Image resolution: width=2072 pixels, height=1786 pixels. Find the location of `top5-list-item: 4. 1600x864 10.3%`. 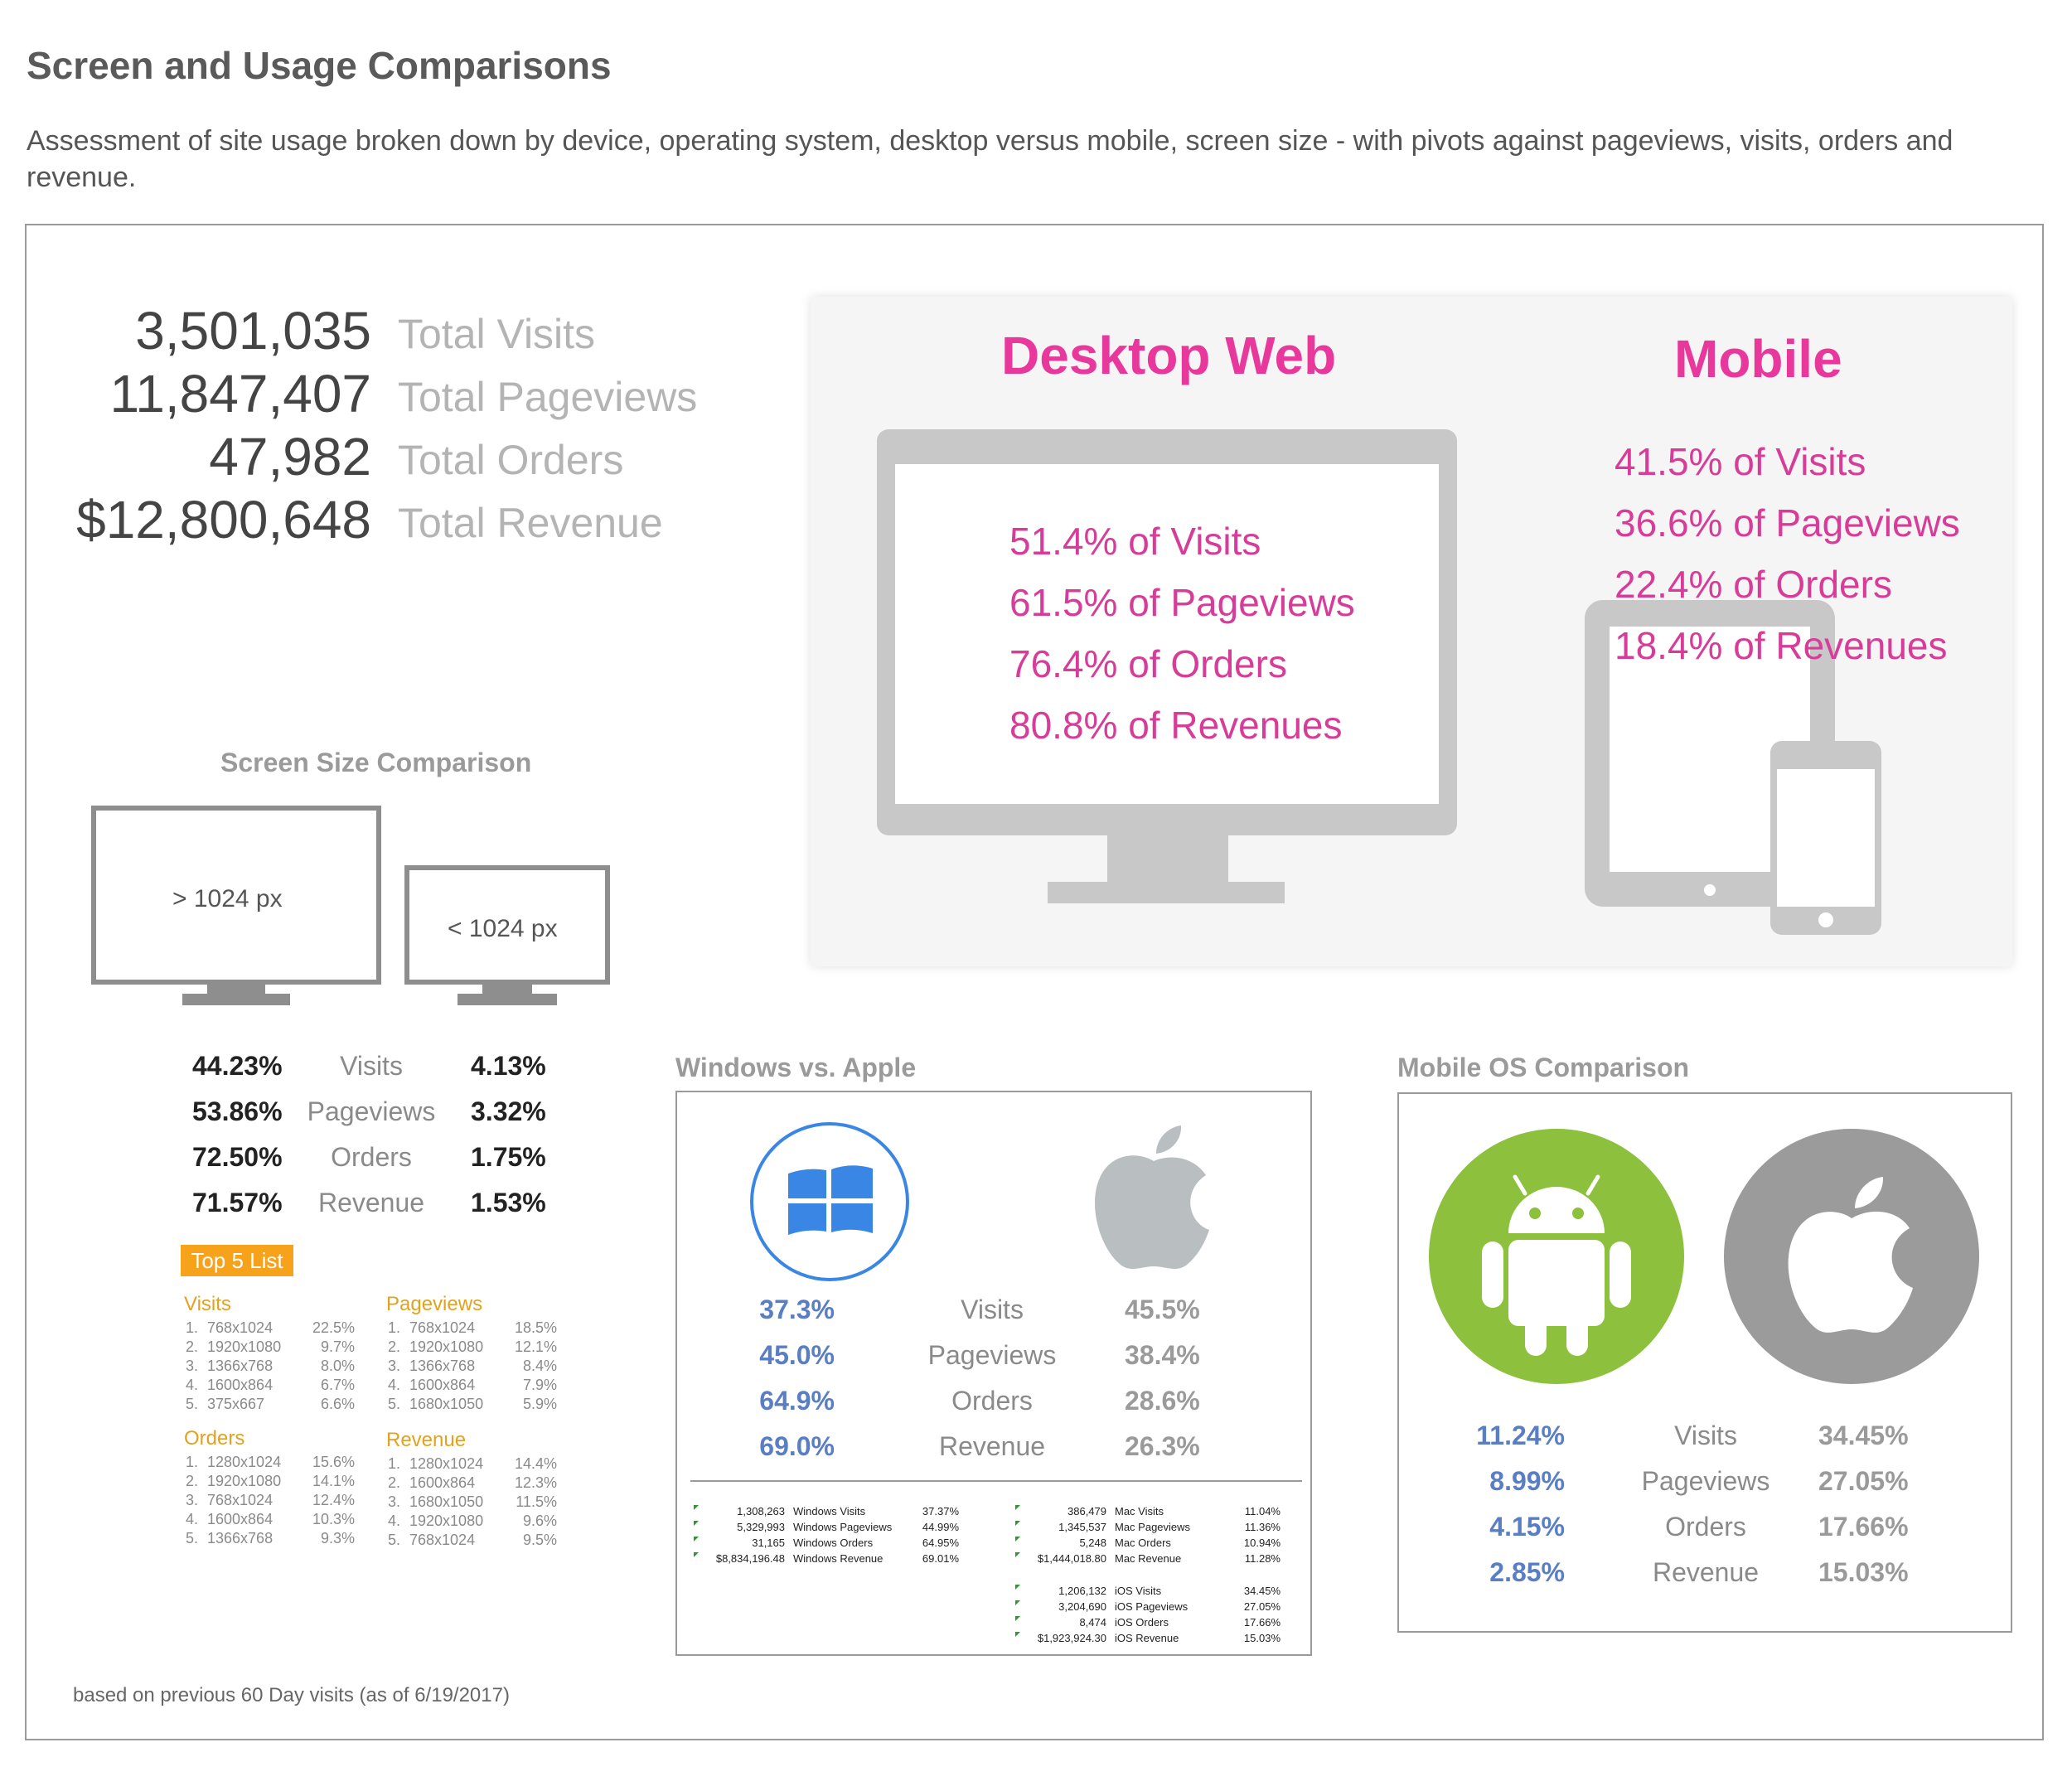

top5-list-item: 4. 1600x864 10.3% is located at coordinates (270, 1519).